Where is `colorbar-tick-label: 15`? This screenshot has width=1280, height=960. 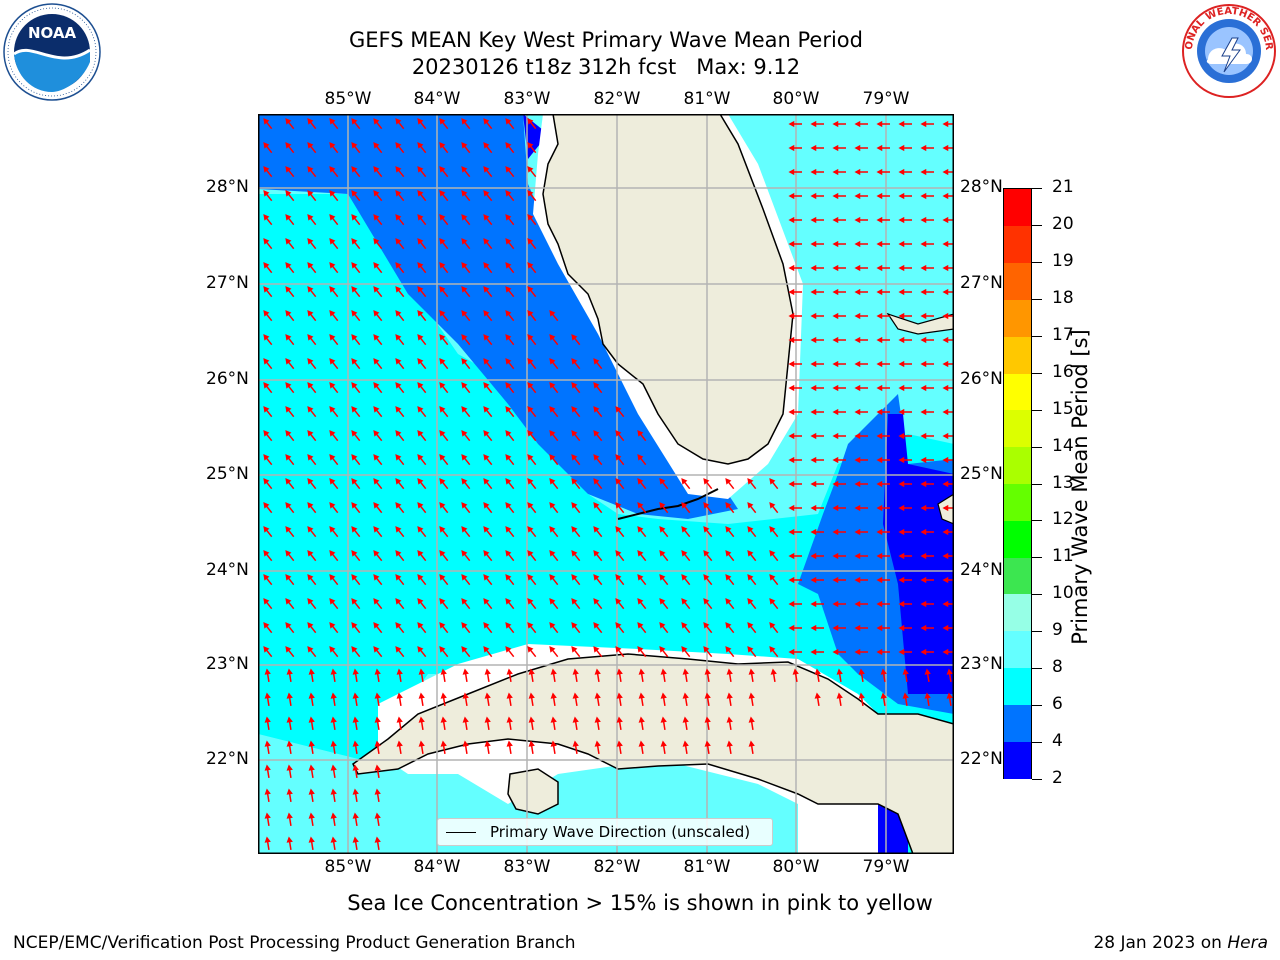
colorbar-tick-label: 15 is located at coordinates (1063, 408).